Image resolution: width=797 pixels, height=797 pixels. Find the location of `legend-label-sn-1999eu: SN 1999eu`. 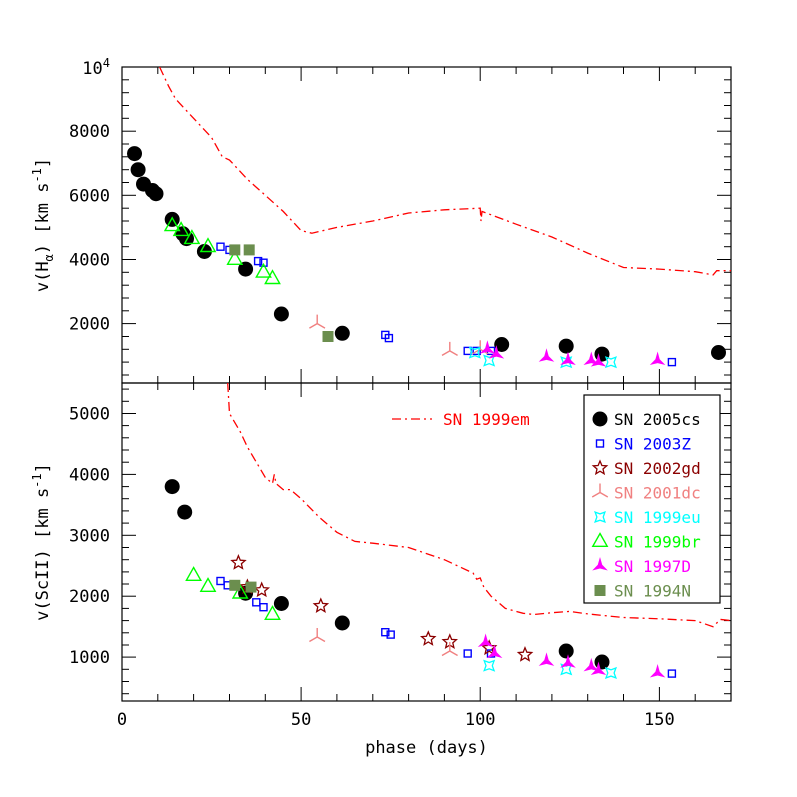

legend-label-sn-1999eu: SN 1999eu is located at coordinates (657, 517).